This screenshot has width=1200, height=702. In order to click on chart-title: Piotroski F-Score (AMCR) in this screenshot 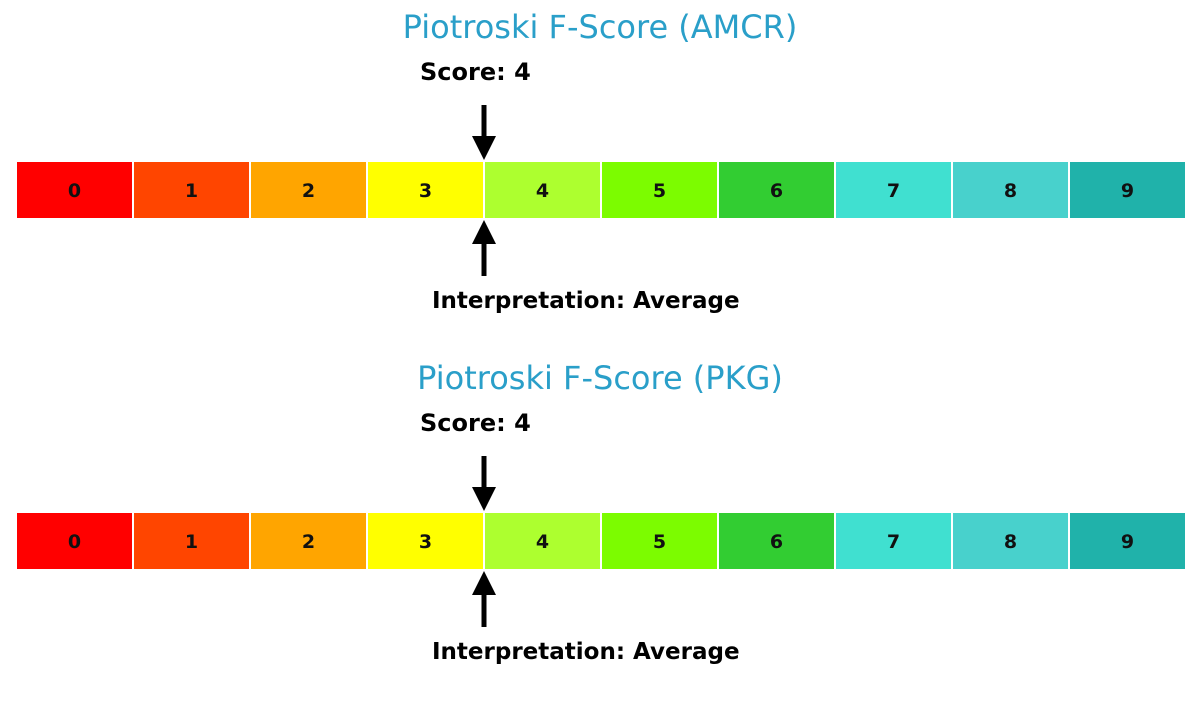, I will do `click(600, 27)`.